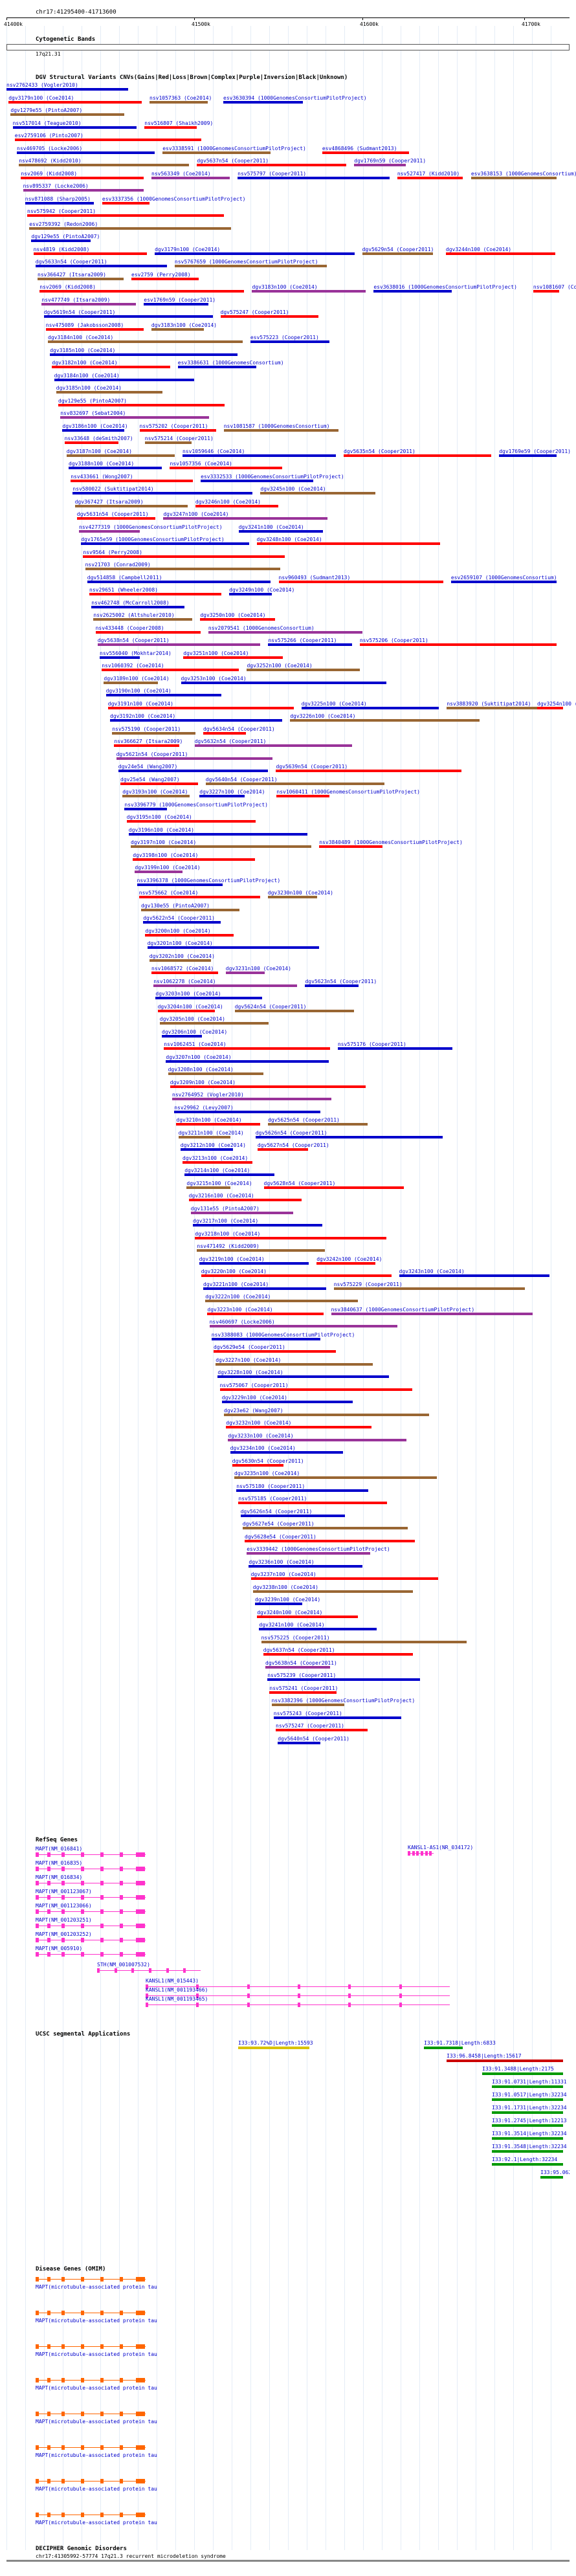 This screenshot has width=576, height=2576. Describe the element at coordinates (46, 110) in the screenshot. I see `dgv-variant-label: dgv1279e55 (PintoA2007)` at that location.